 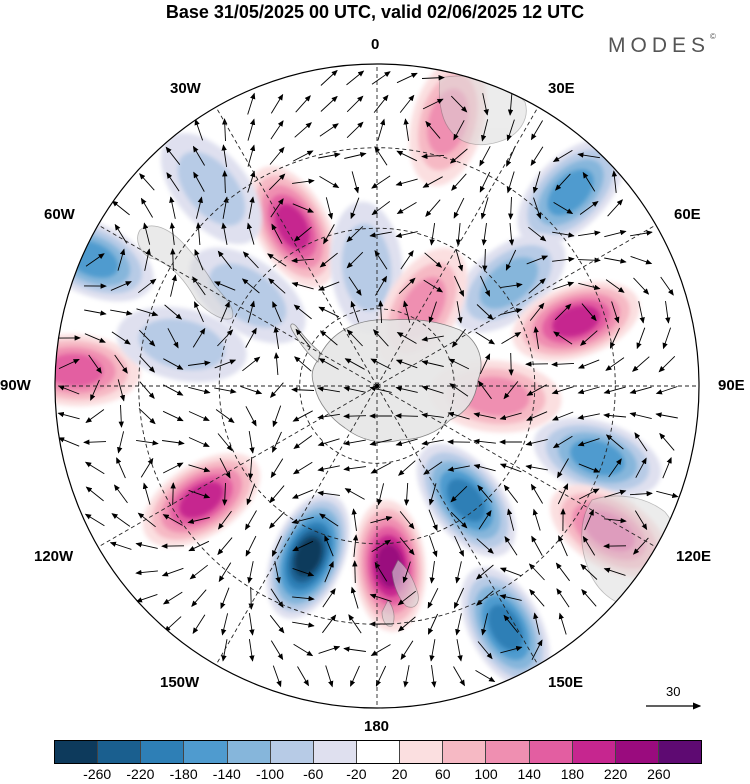 I want to click on colorbar-tick-label: 100, so click(x=485, y=774).